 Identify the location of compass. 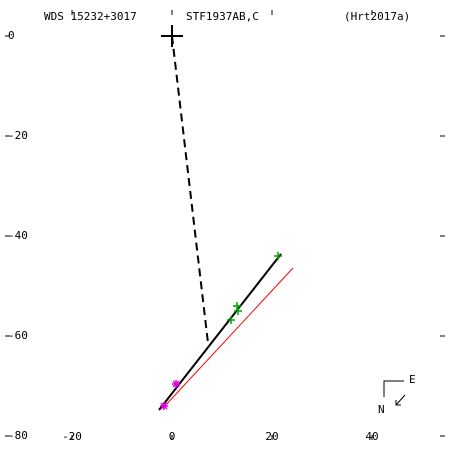
(394, 393).